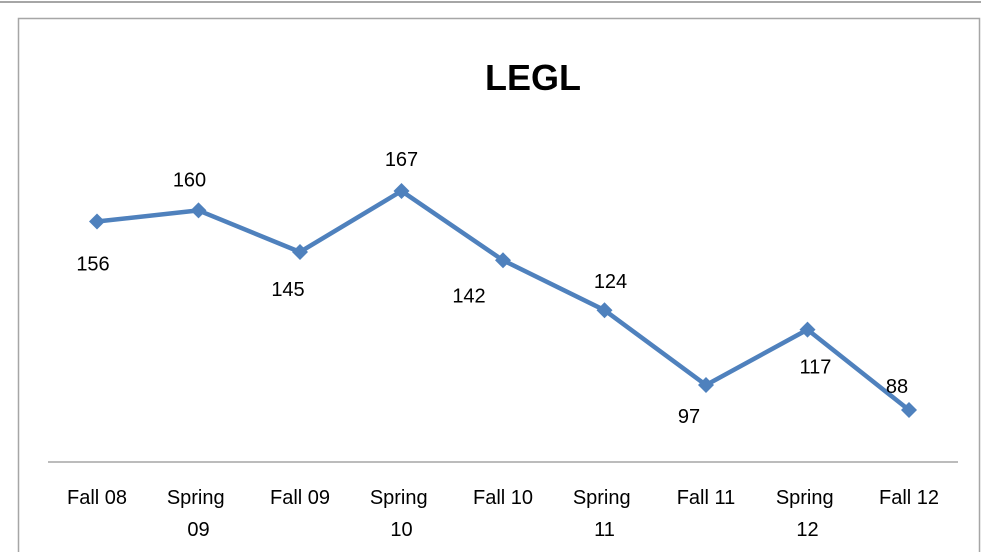  Describe the element at coordinates (706, 498) in the screenshot. I see `x-tick-label: Fall 11` at that location.